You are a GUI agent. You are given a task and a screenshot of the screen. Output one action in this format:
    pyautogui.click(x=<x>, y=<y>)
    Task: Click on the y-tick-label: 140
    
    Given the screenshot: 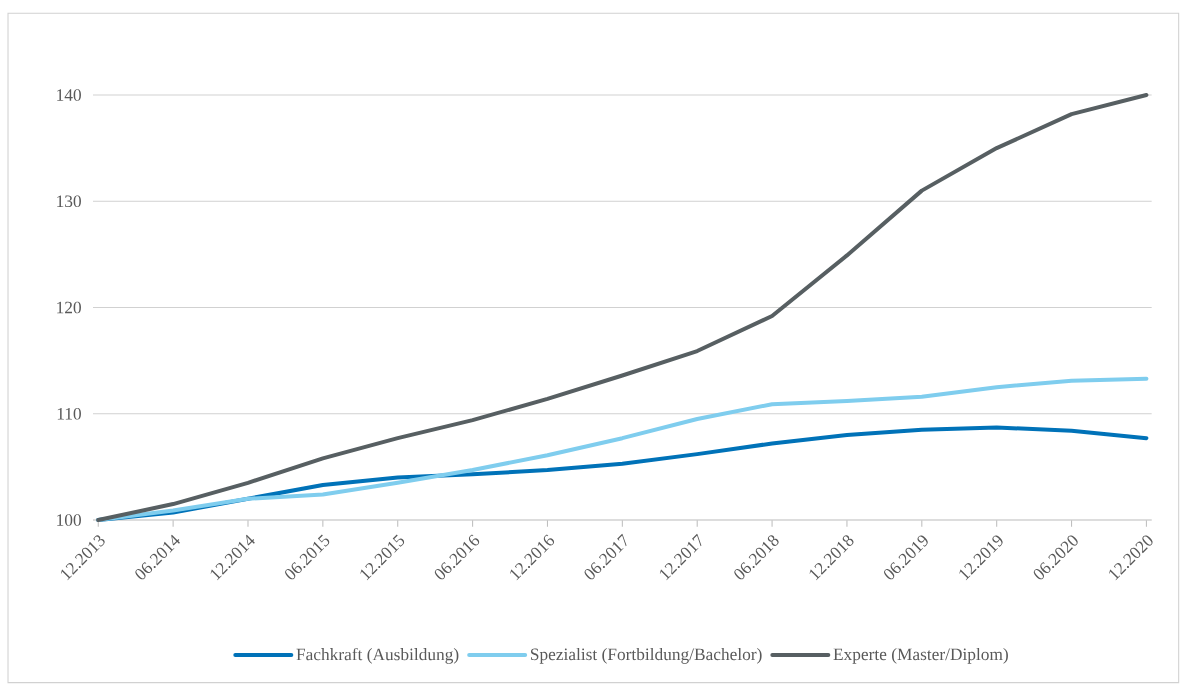 What is the action you would take?
    pyautogui.click(x=69, y=95)
    